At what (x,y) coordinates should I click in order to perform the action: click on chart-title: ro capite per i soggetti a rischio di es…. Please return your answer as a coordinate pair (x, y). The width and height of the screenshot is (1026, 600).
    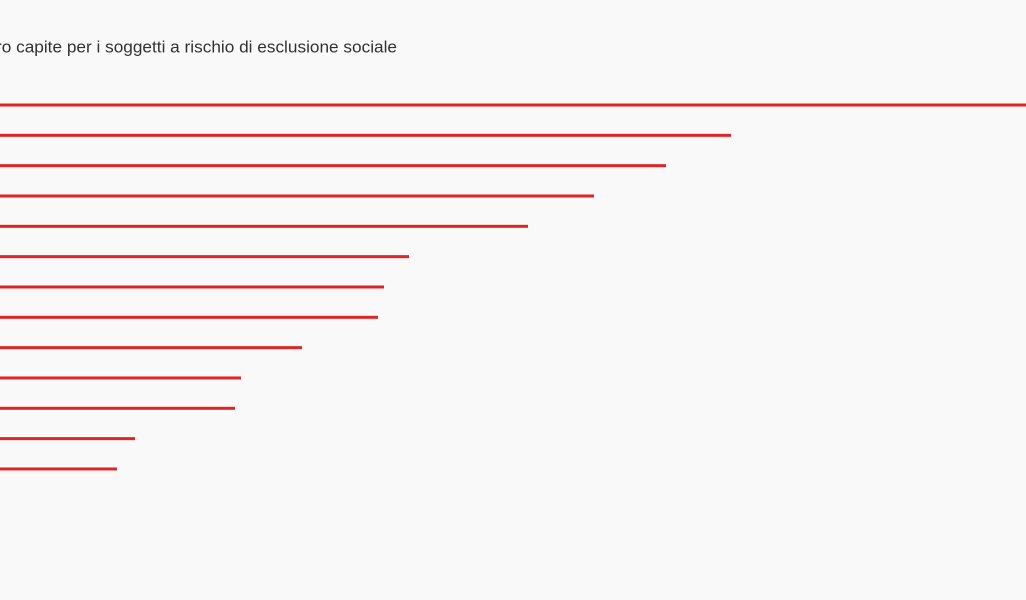
    Looking at the image, I should click on (198, 46).